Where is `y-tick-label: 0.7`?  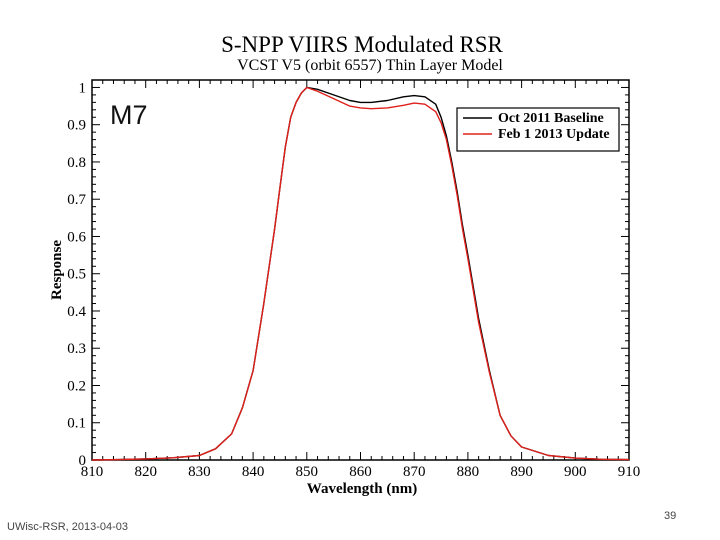 y-tick-label: 0.7 is located at coordinates (76, 200).